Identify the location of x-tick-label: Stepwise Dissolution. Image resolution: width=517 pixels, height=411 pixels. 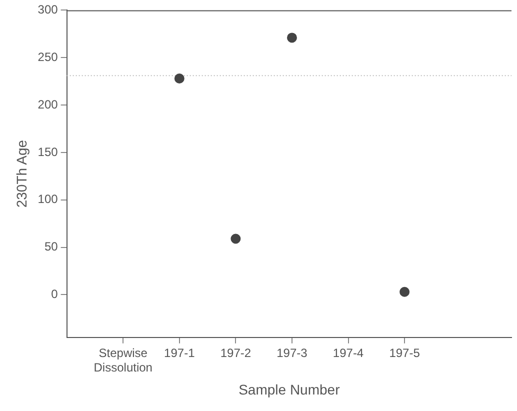
(123, 360).